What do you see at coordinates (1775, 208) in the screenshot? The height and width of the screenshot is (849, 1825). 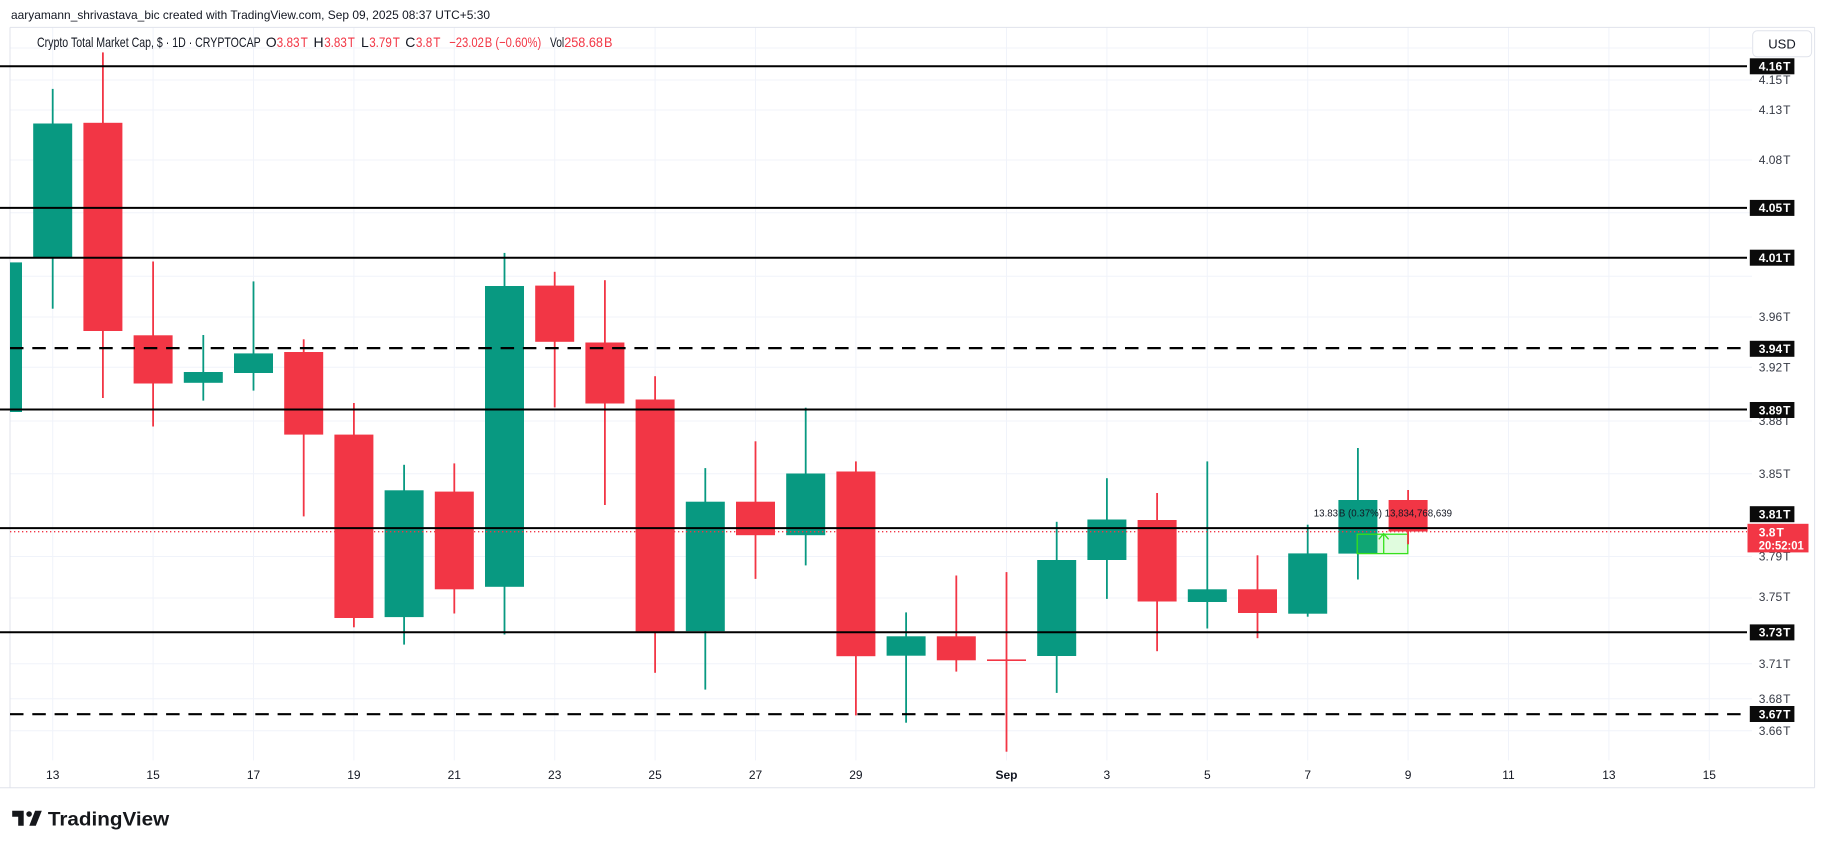 I see `svg-text: 4.05 T` at bounding box center [1775, 208].